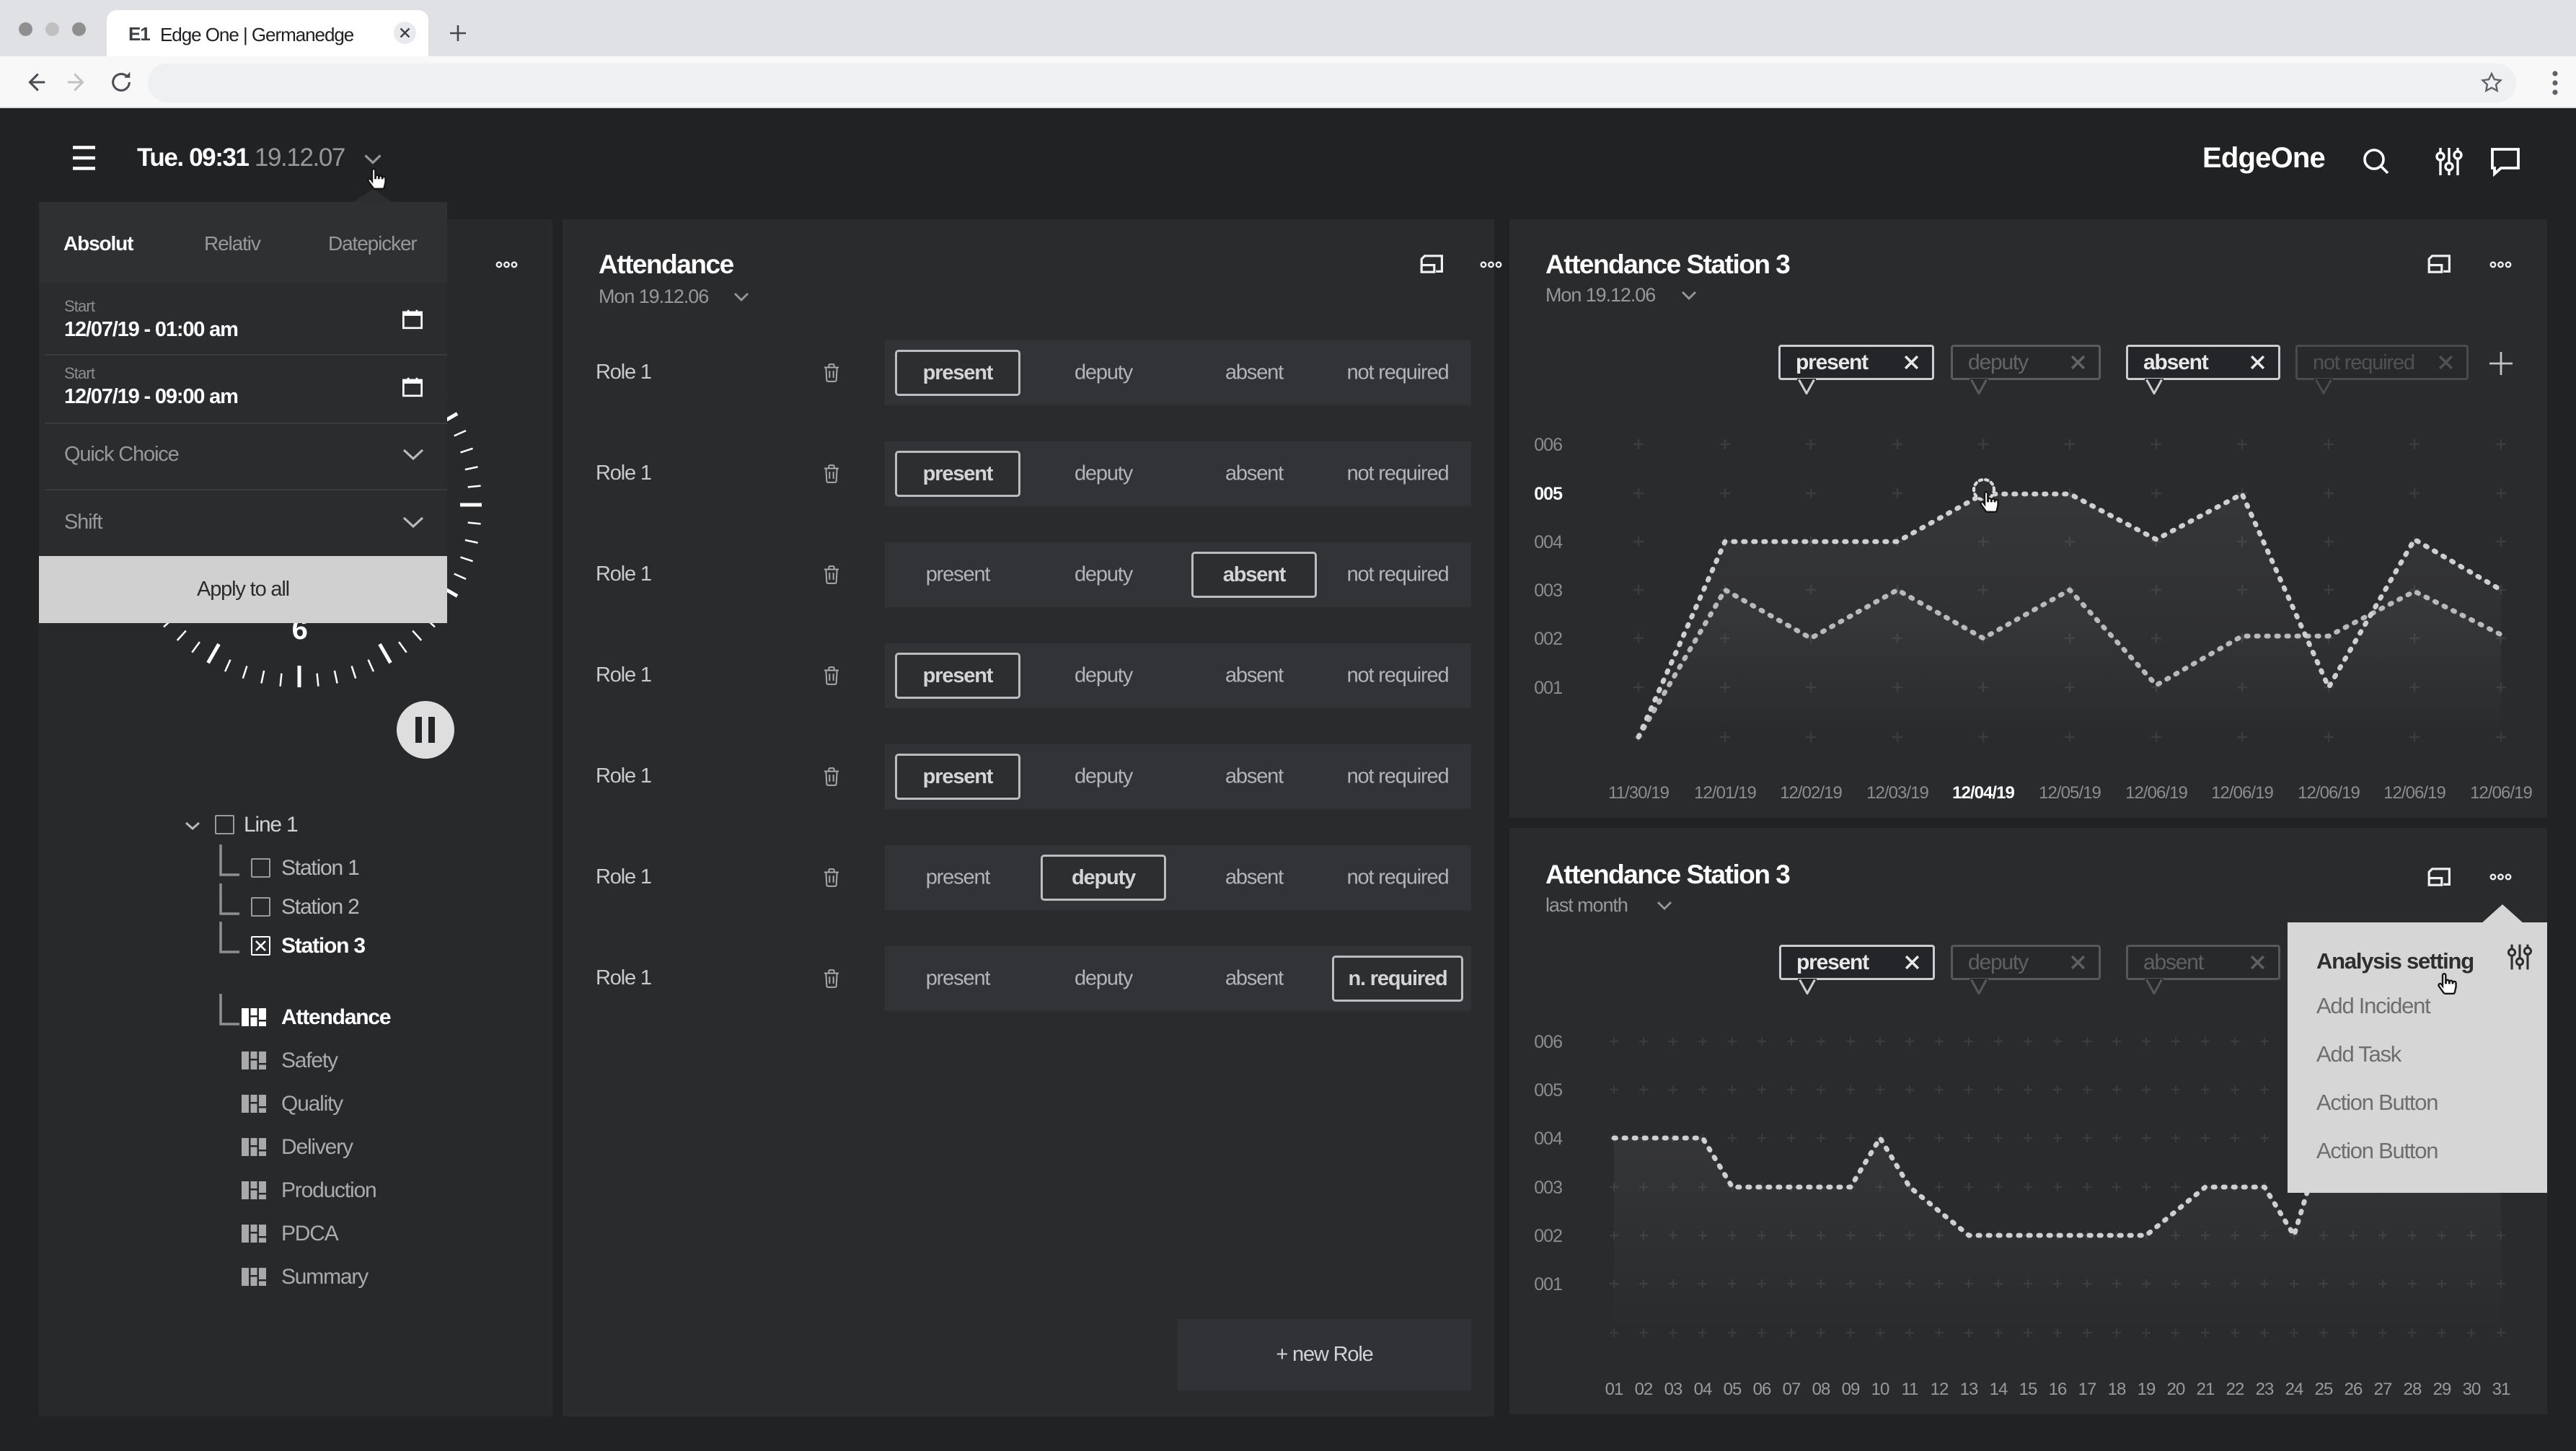 The width and height of the screenshot is (2576, 1451). I want to click on svg-text: 14, so click(1999, 1390).